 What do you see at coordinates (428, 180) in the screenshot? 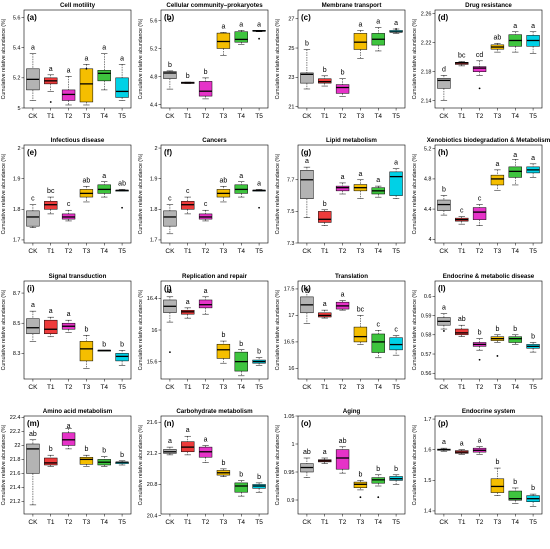
I see `y-tick-label: 4.8` at bounding box center [428, 180].